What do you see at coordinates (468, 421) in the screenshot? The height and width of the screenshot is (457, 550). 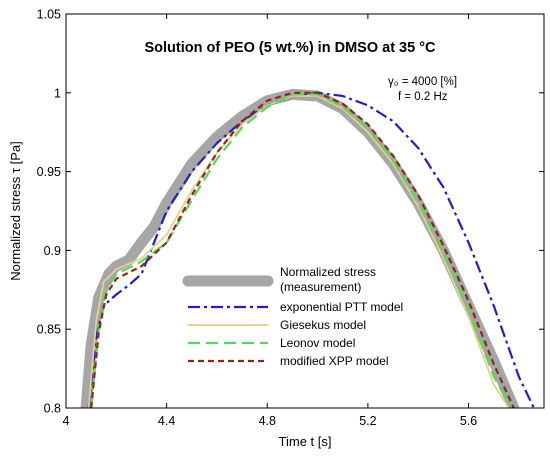 I see `x-tick-label: 5.6` at bounding box center [468, 421].